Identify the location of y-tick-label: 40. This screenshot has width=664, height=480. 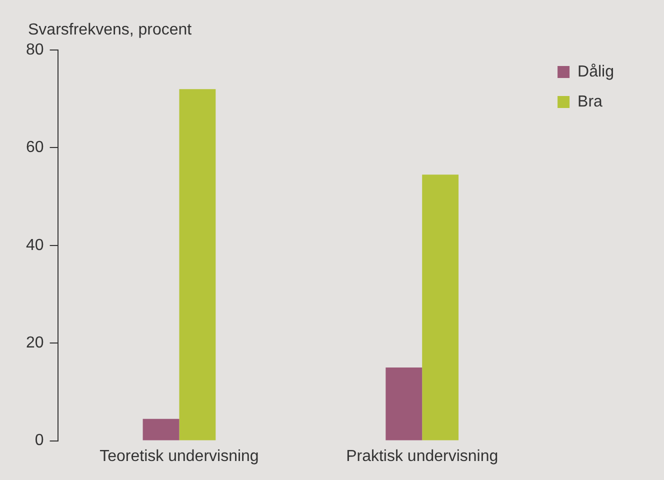
(35, 245).